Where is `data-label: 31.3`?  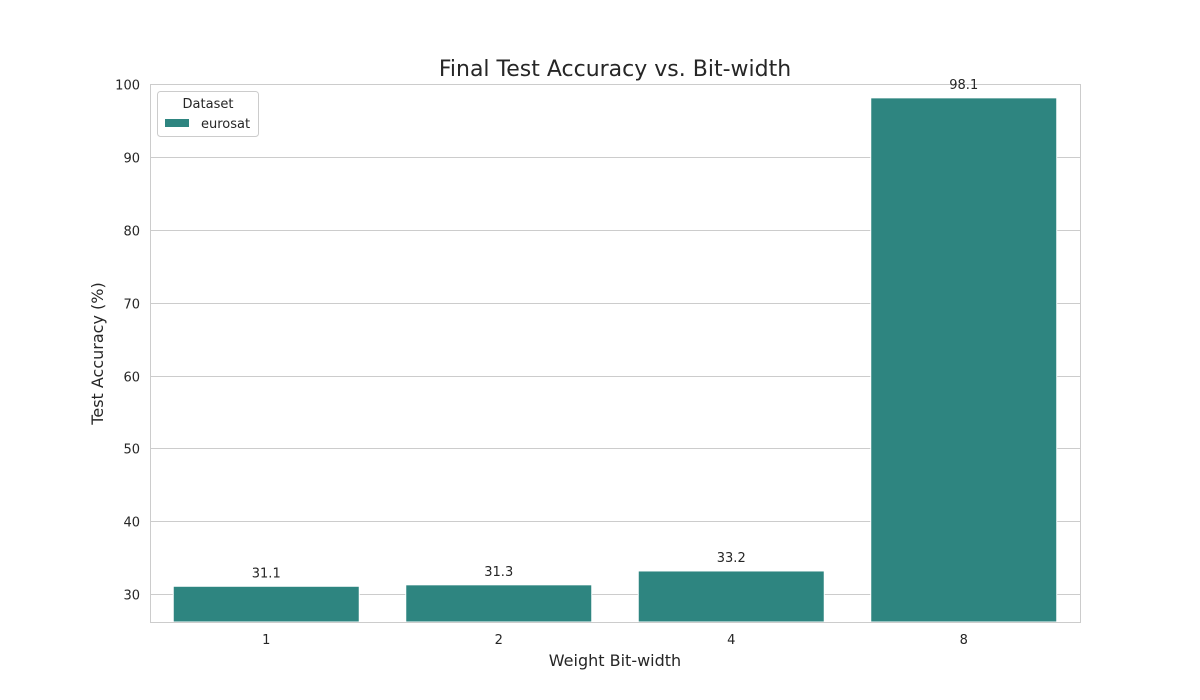 data-label: 31.3 is located at coordinates (498, 572).